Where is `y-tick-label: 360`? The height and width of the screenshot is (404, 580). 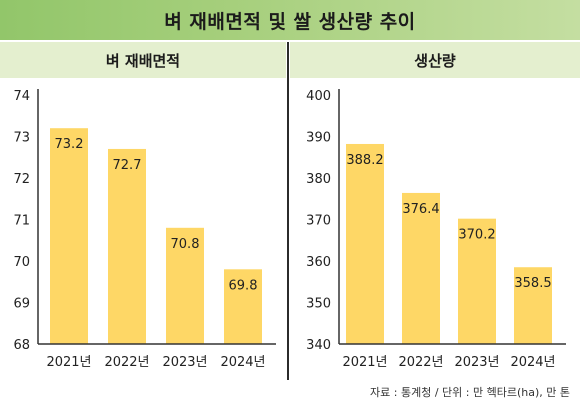
y-tick-label: 360 is located at coordinates (318, 262).